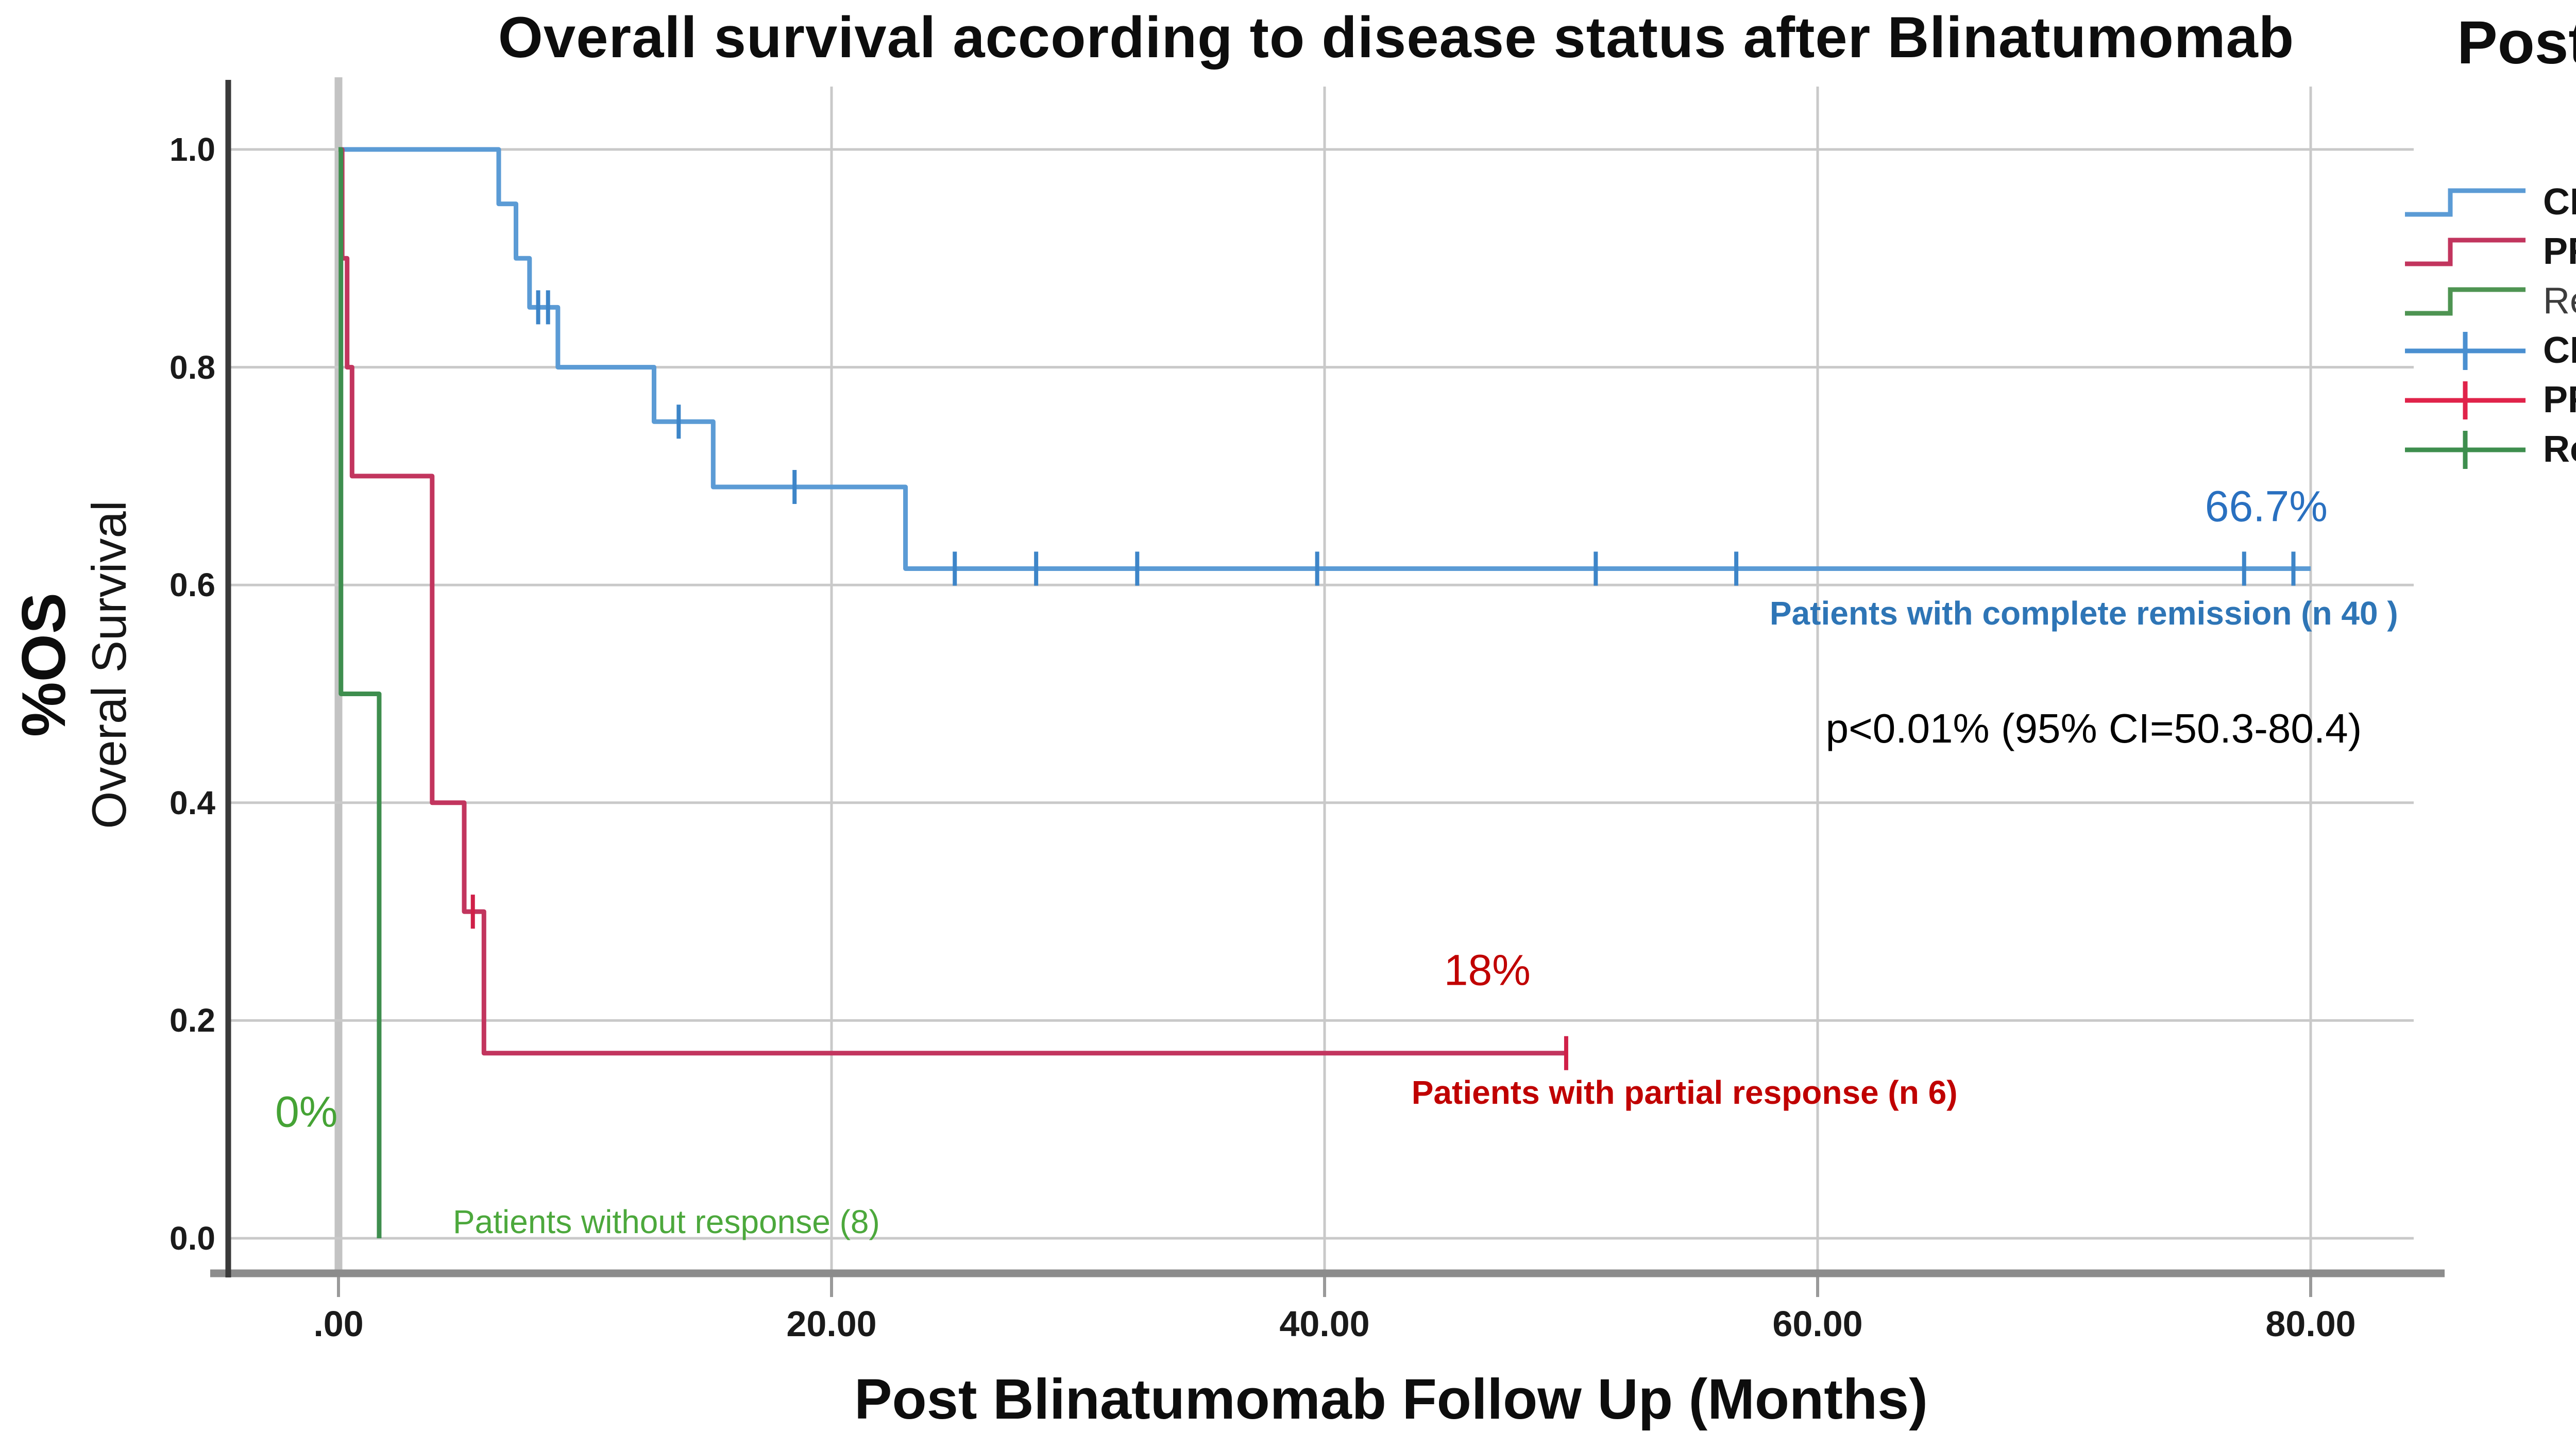 Image resolution: width=2576 pixels, height=1448 pixels. I want to click on legend-label-pr: PR, so click(2559, 252).